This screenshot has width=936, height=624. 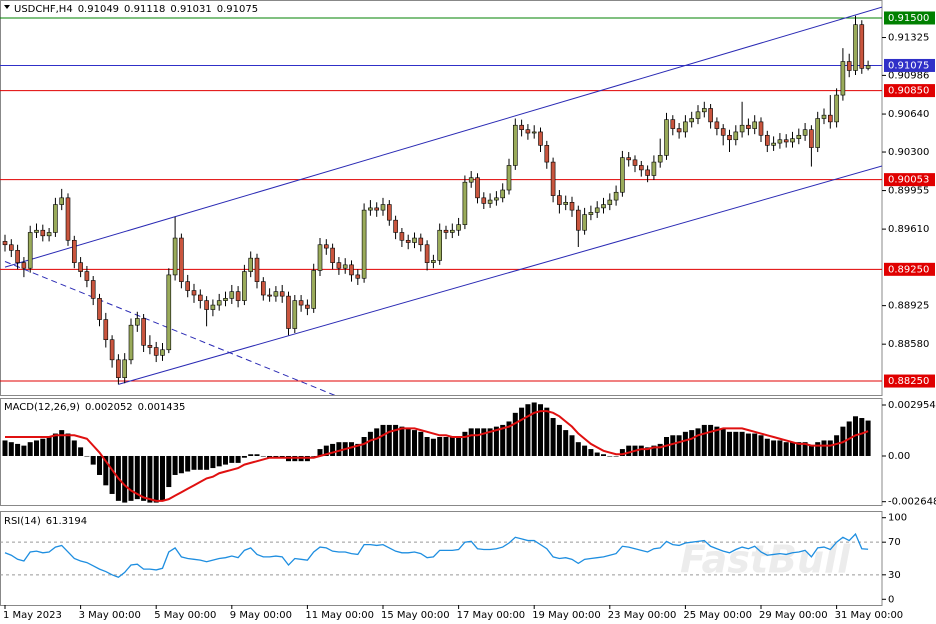 What do you see at coordinates (45, 521) in the screenshot?
I see `panel-header: RSI(14) 61.3194` at bounding box center [45, 521].